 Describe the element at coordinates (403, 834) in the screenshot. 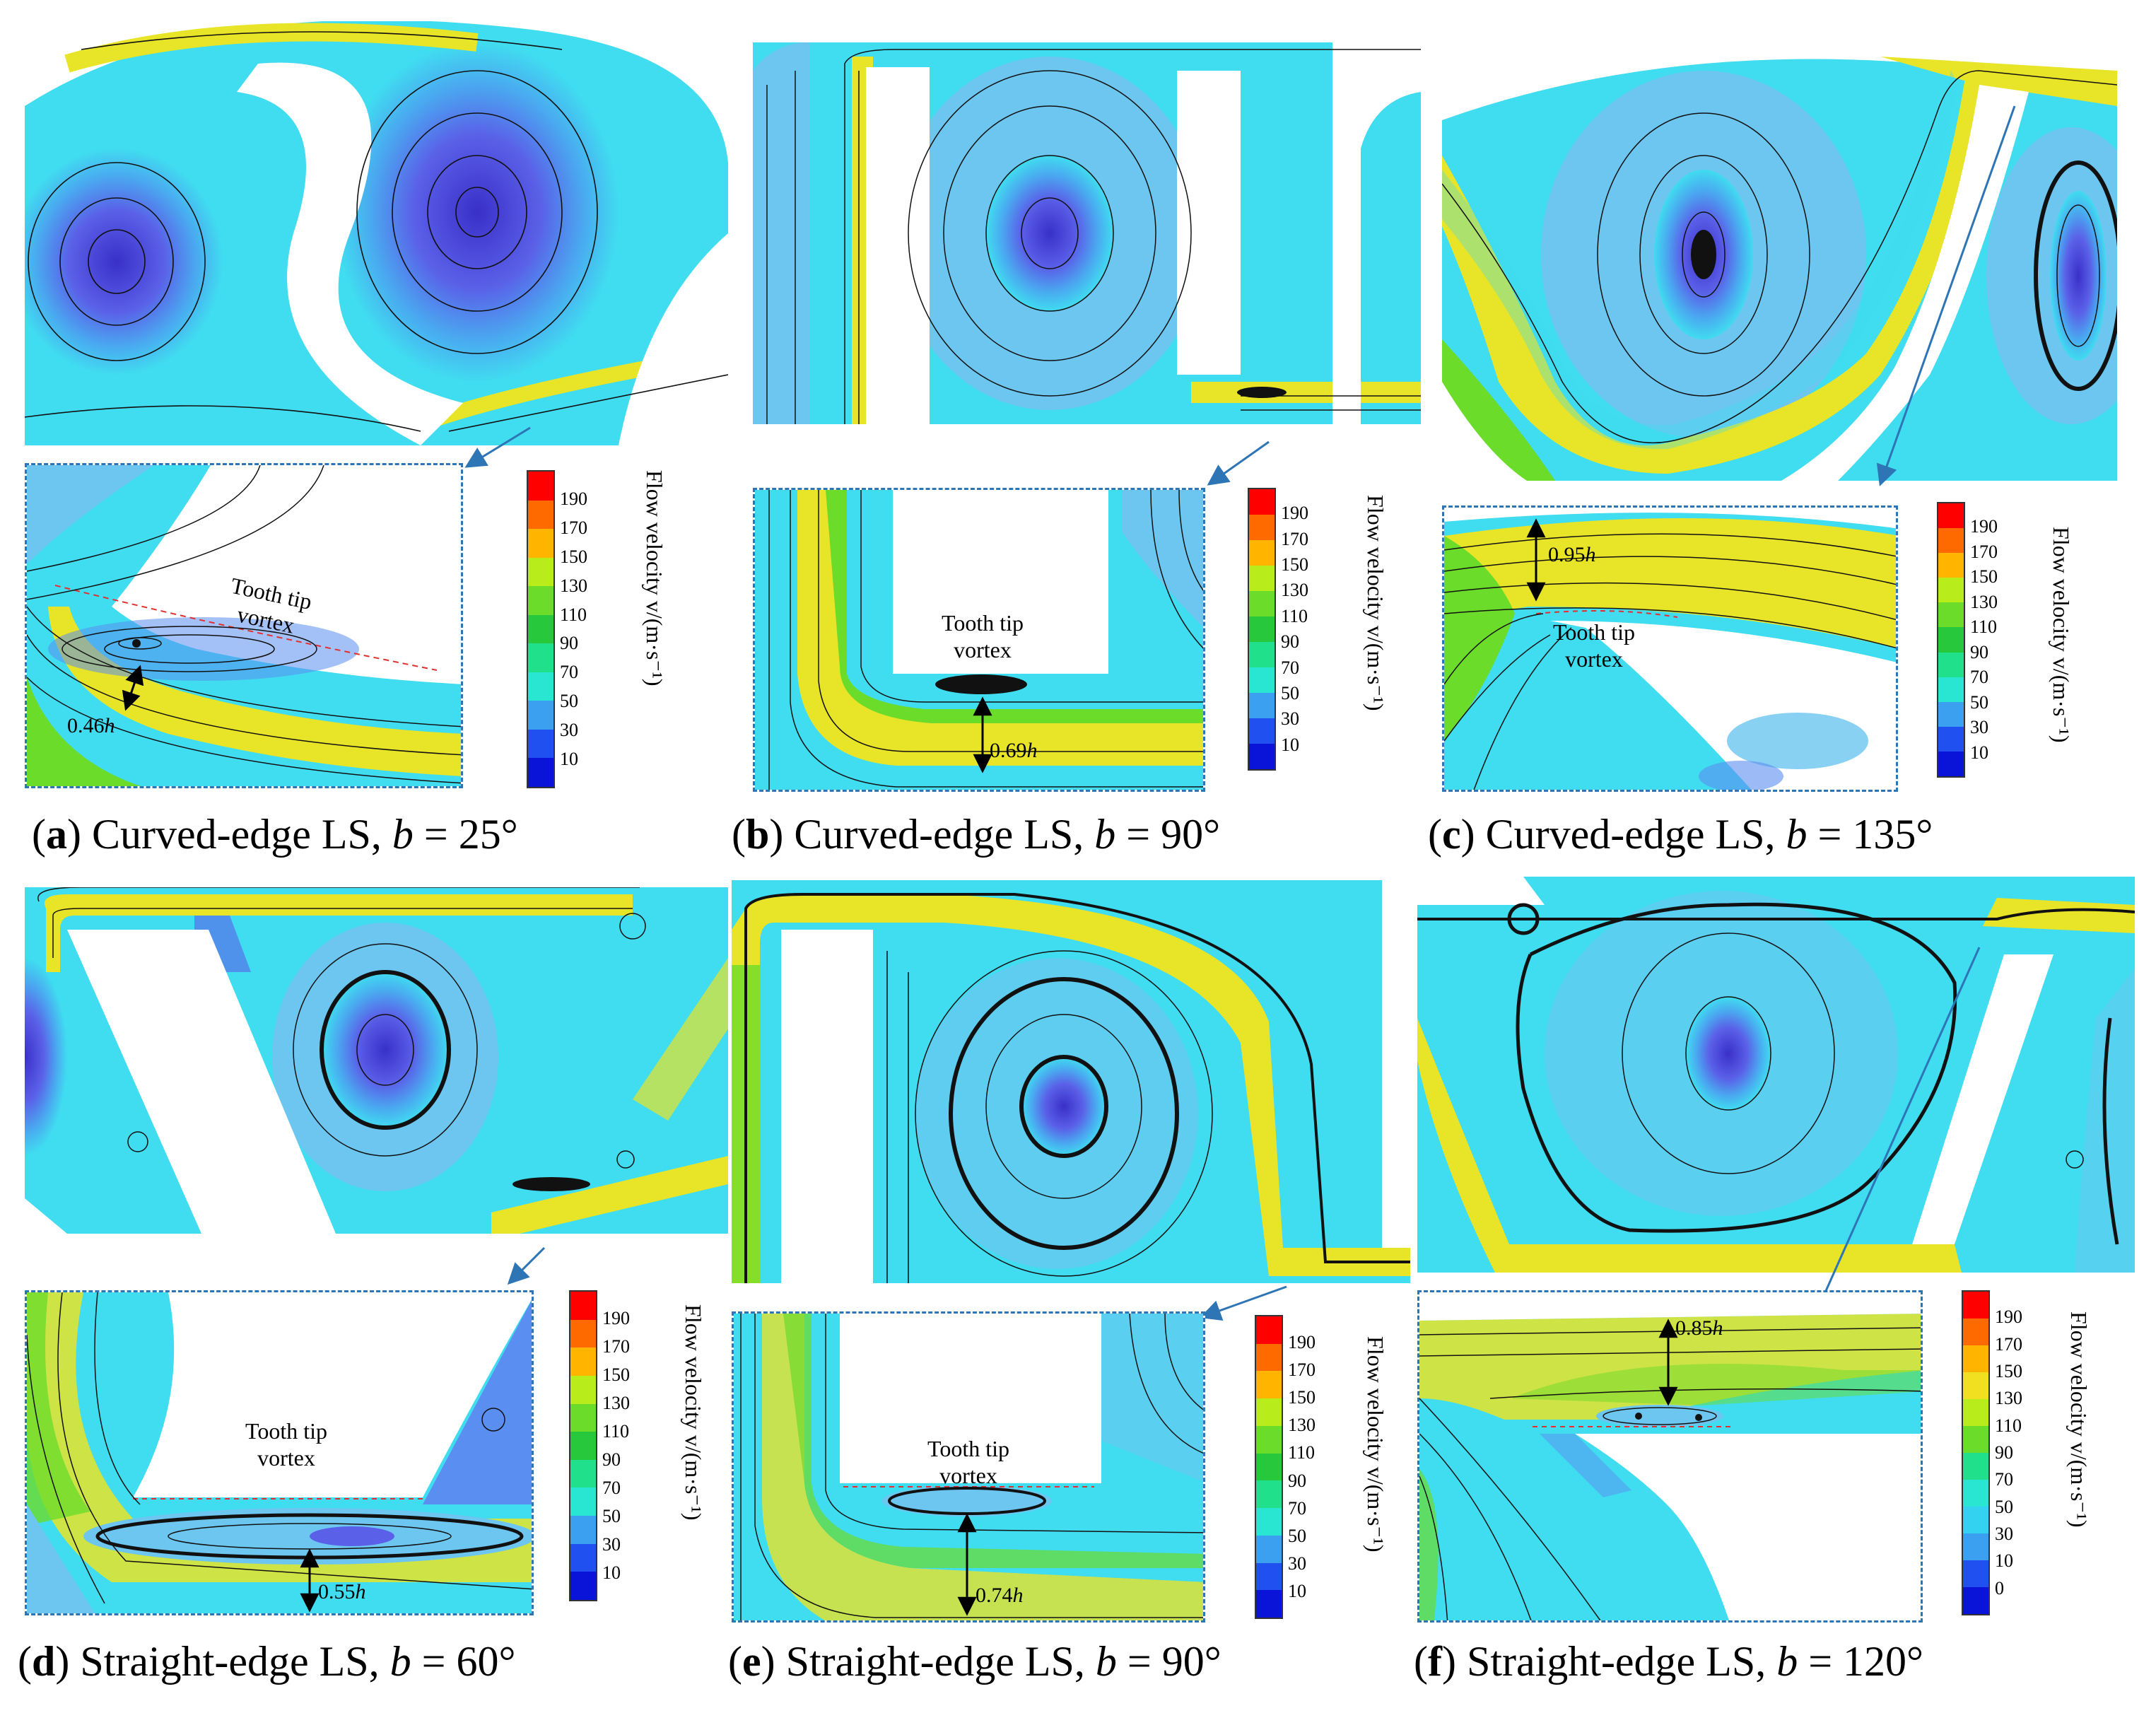

I see `panel-a-caption-var: b` at that location.